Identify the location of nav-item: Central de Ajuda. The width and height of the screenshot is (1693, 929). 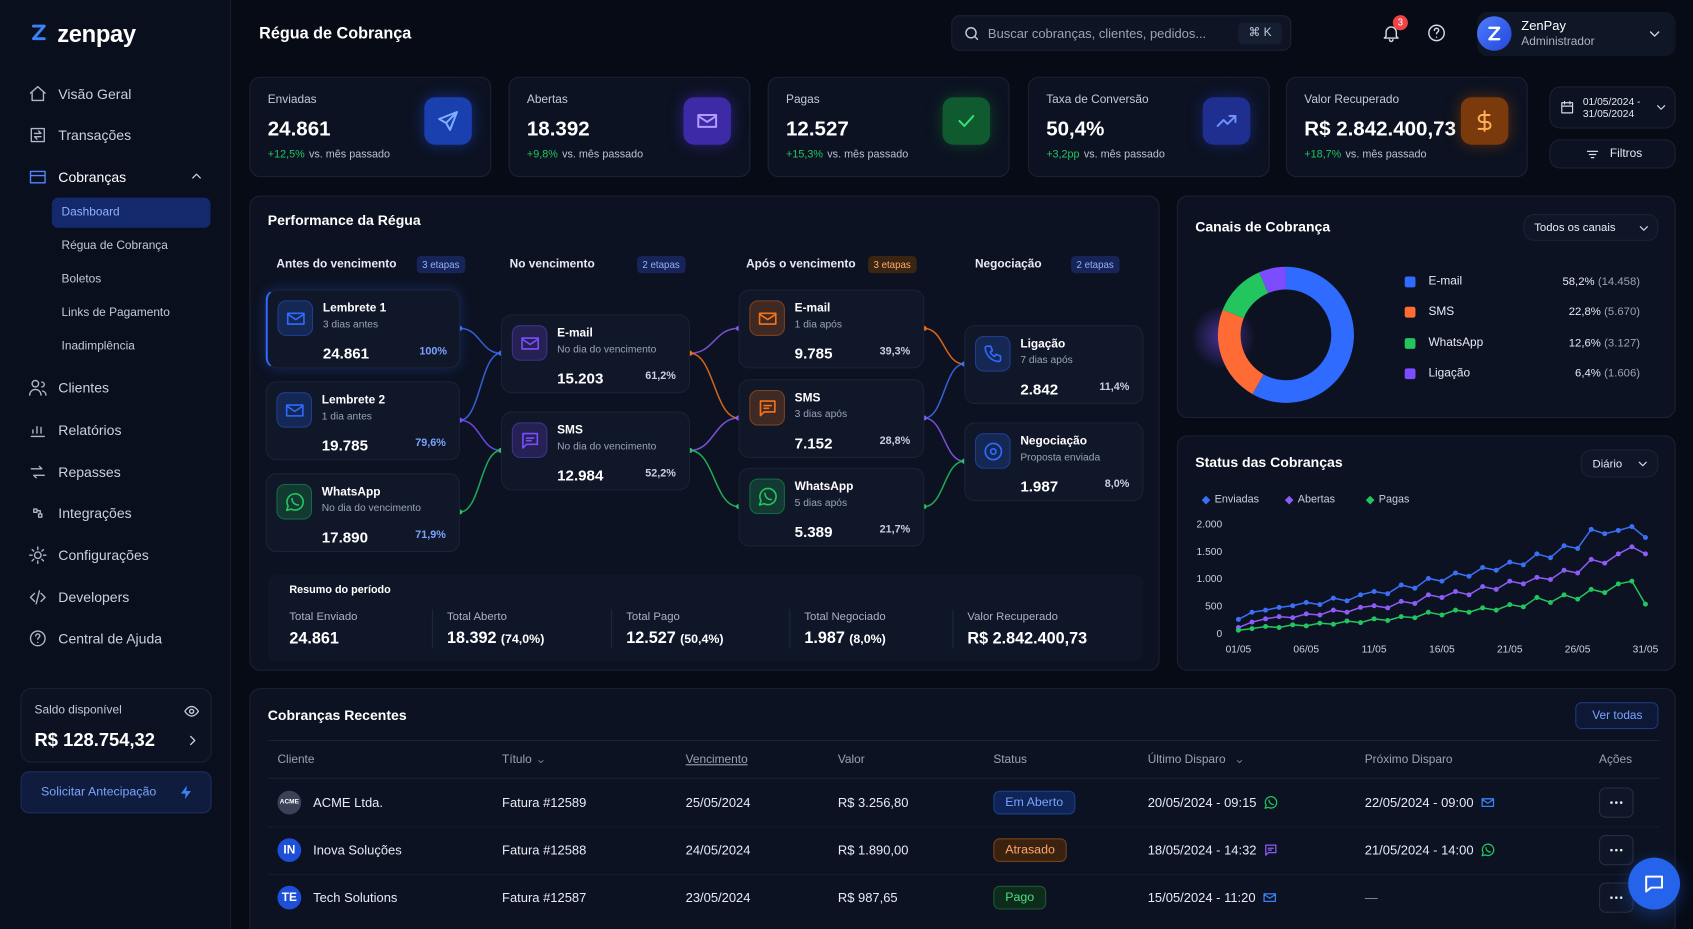
(110, 638).